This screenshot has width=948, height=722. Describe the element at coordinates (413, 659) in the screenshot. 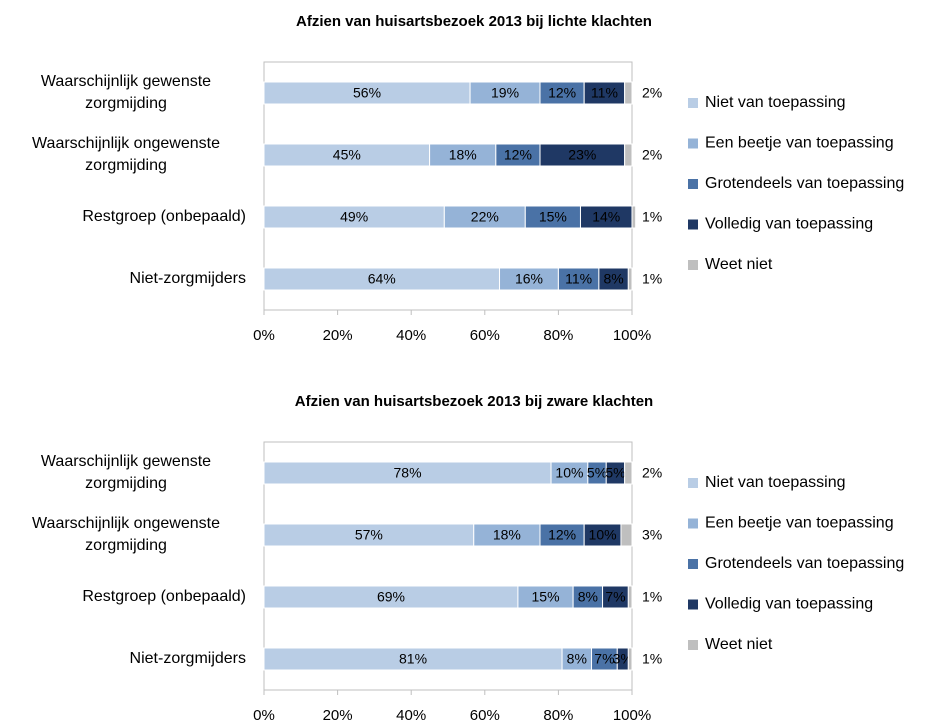

I see `data-label: 81%` at that location.